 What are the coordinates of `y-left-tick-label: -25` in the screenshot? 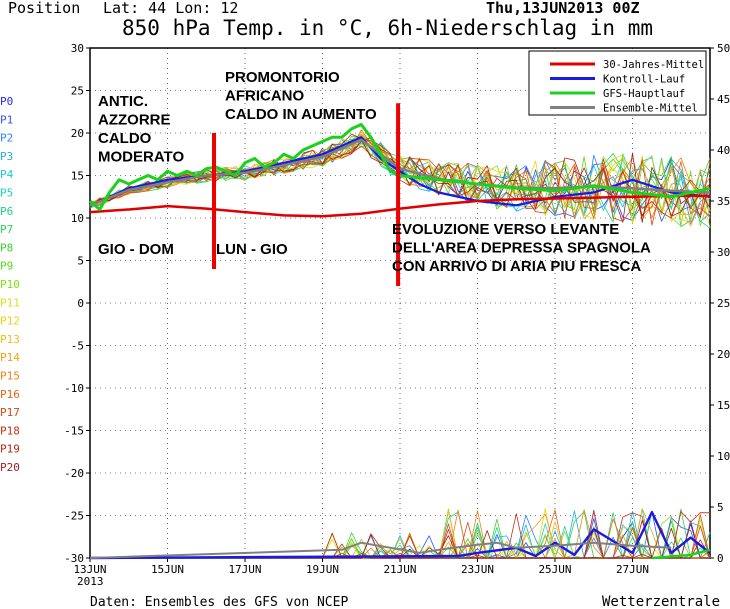 It's located at (74, 516).